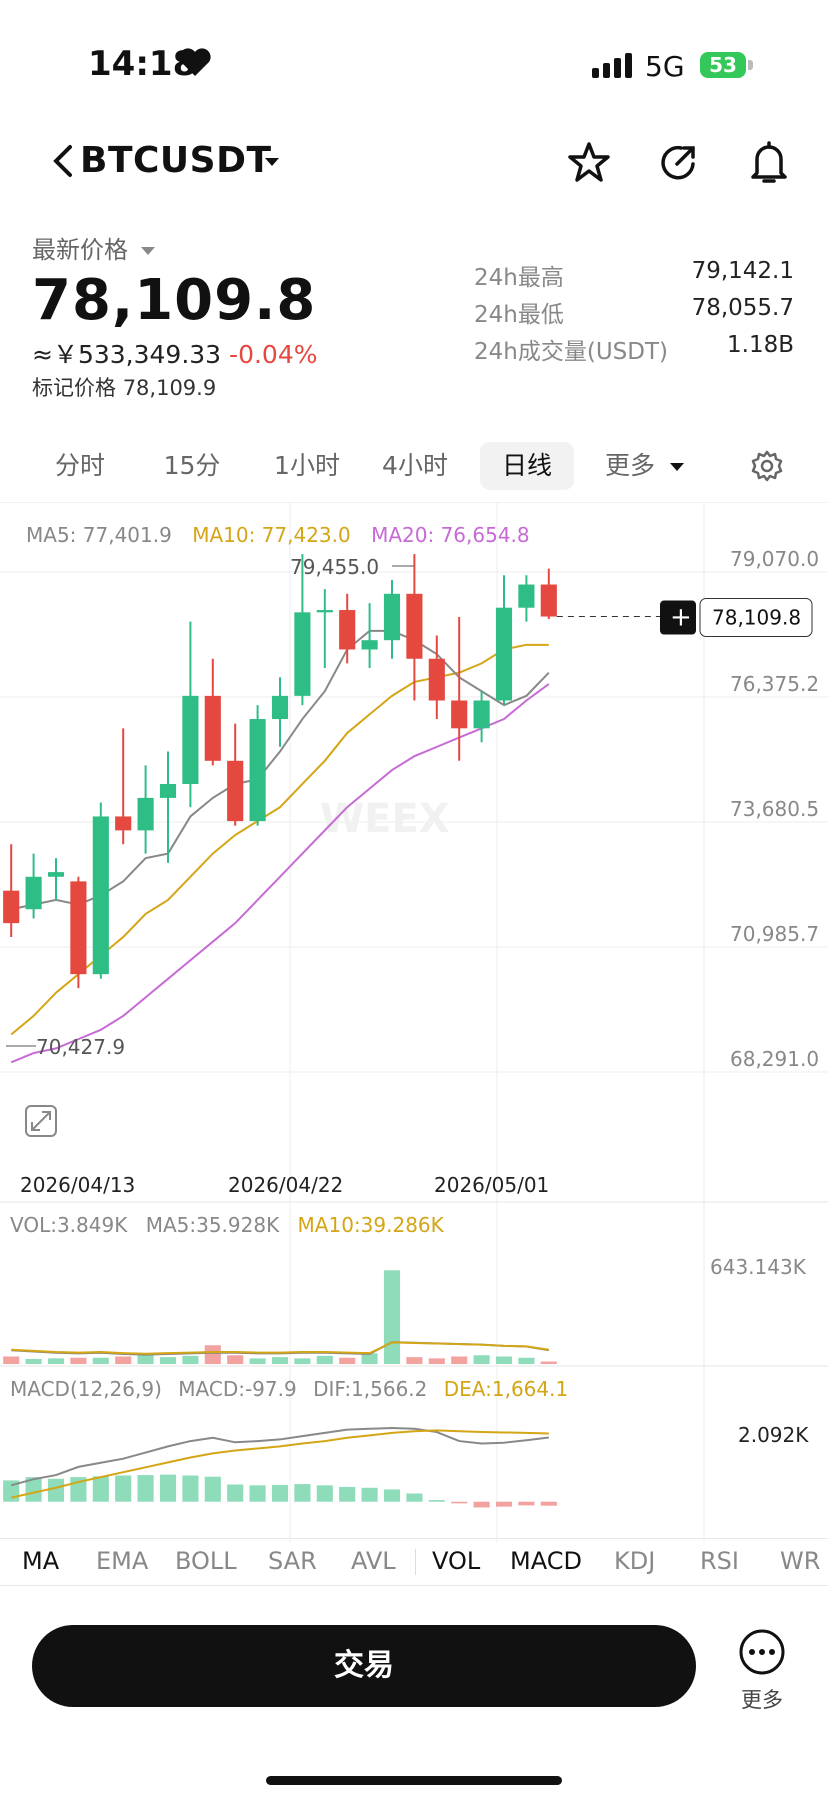  Describe the element at coordinates (147, 251) in the screenshot. I see `caret-down-icon` at that location.